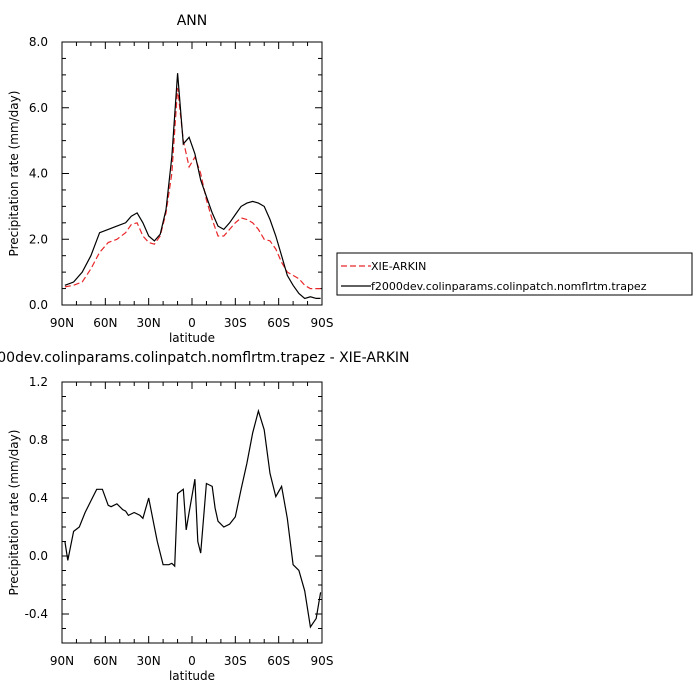 The width and height of the screenshot is (700, 700). I want to click on y-tick-label: -0.4, so click(36, 614).